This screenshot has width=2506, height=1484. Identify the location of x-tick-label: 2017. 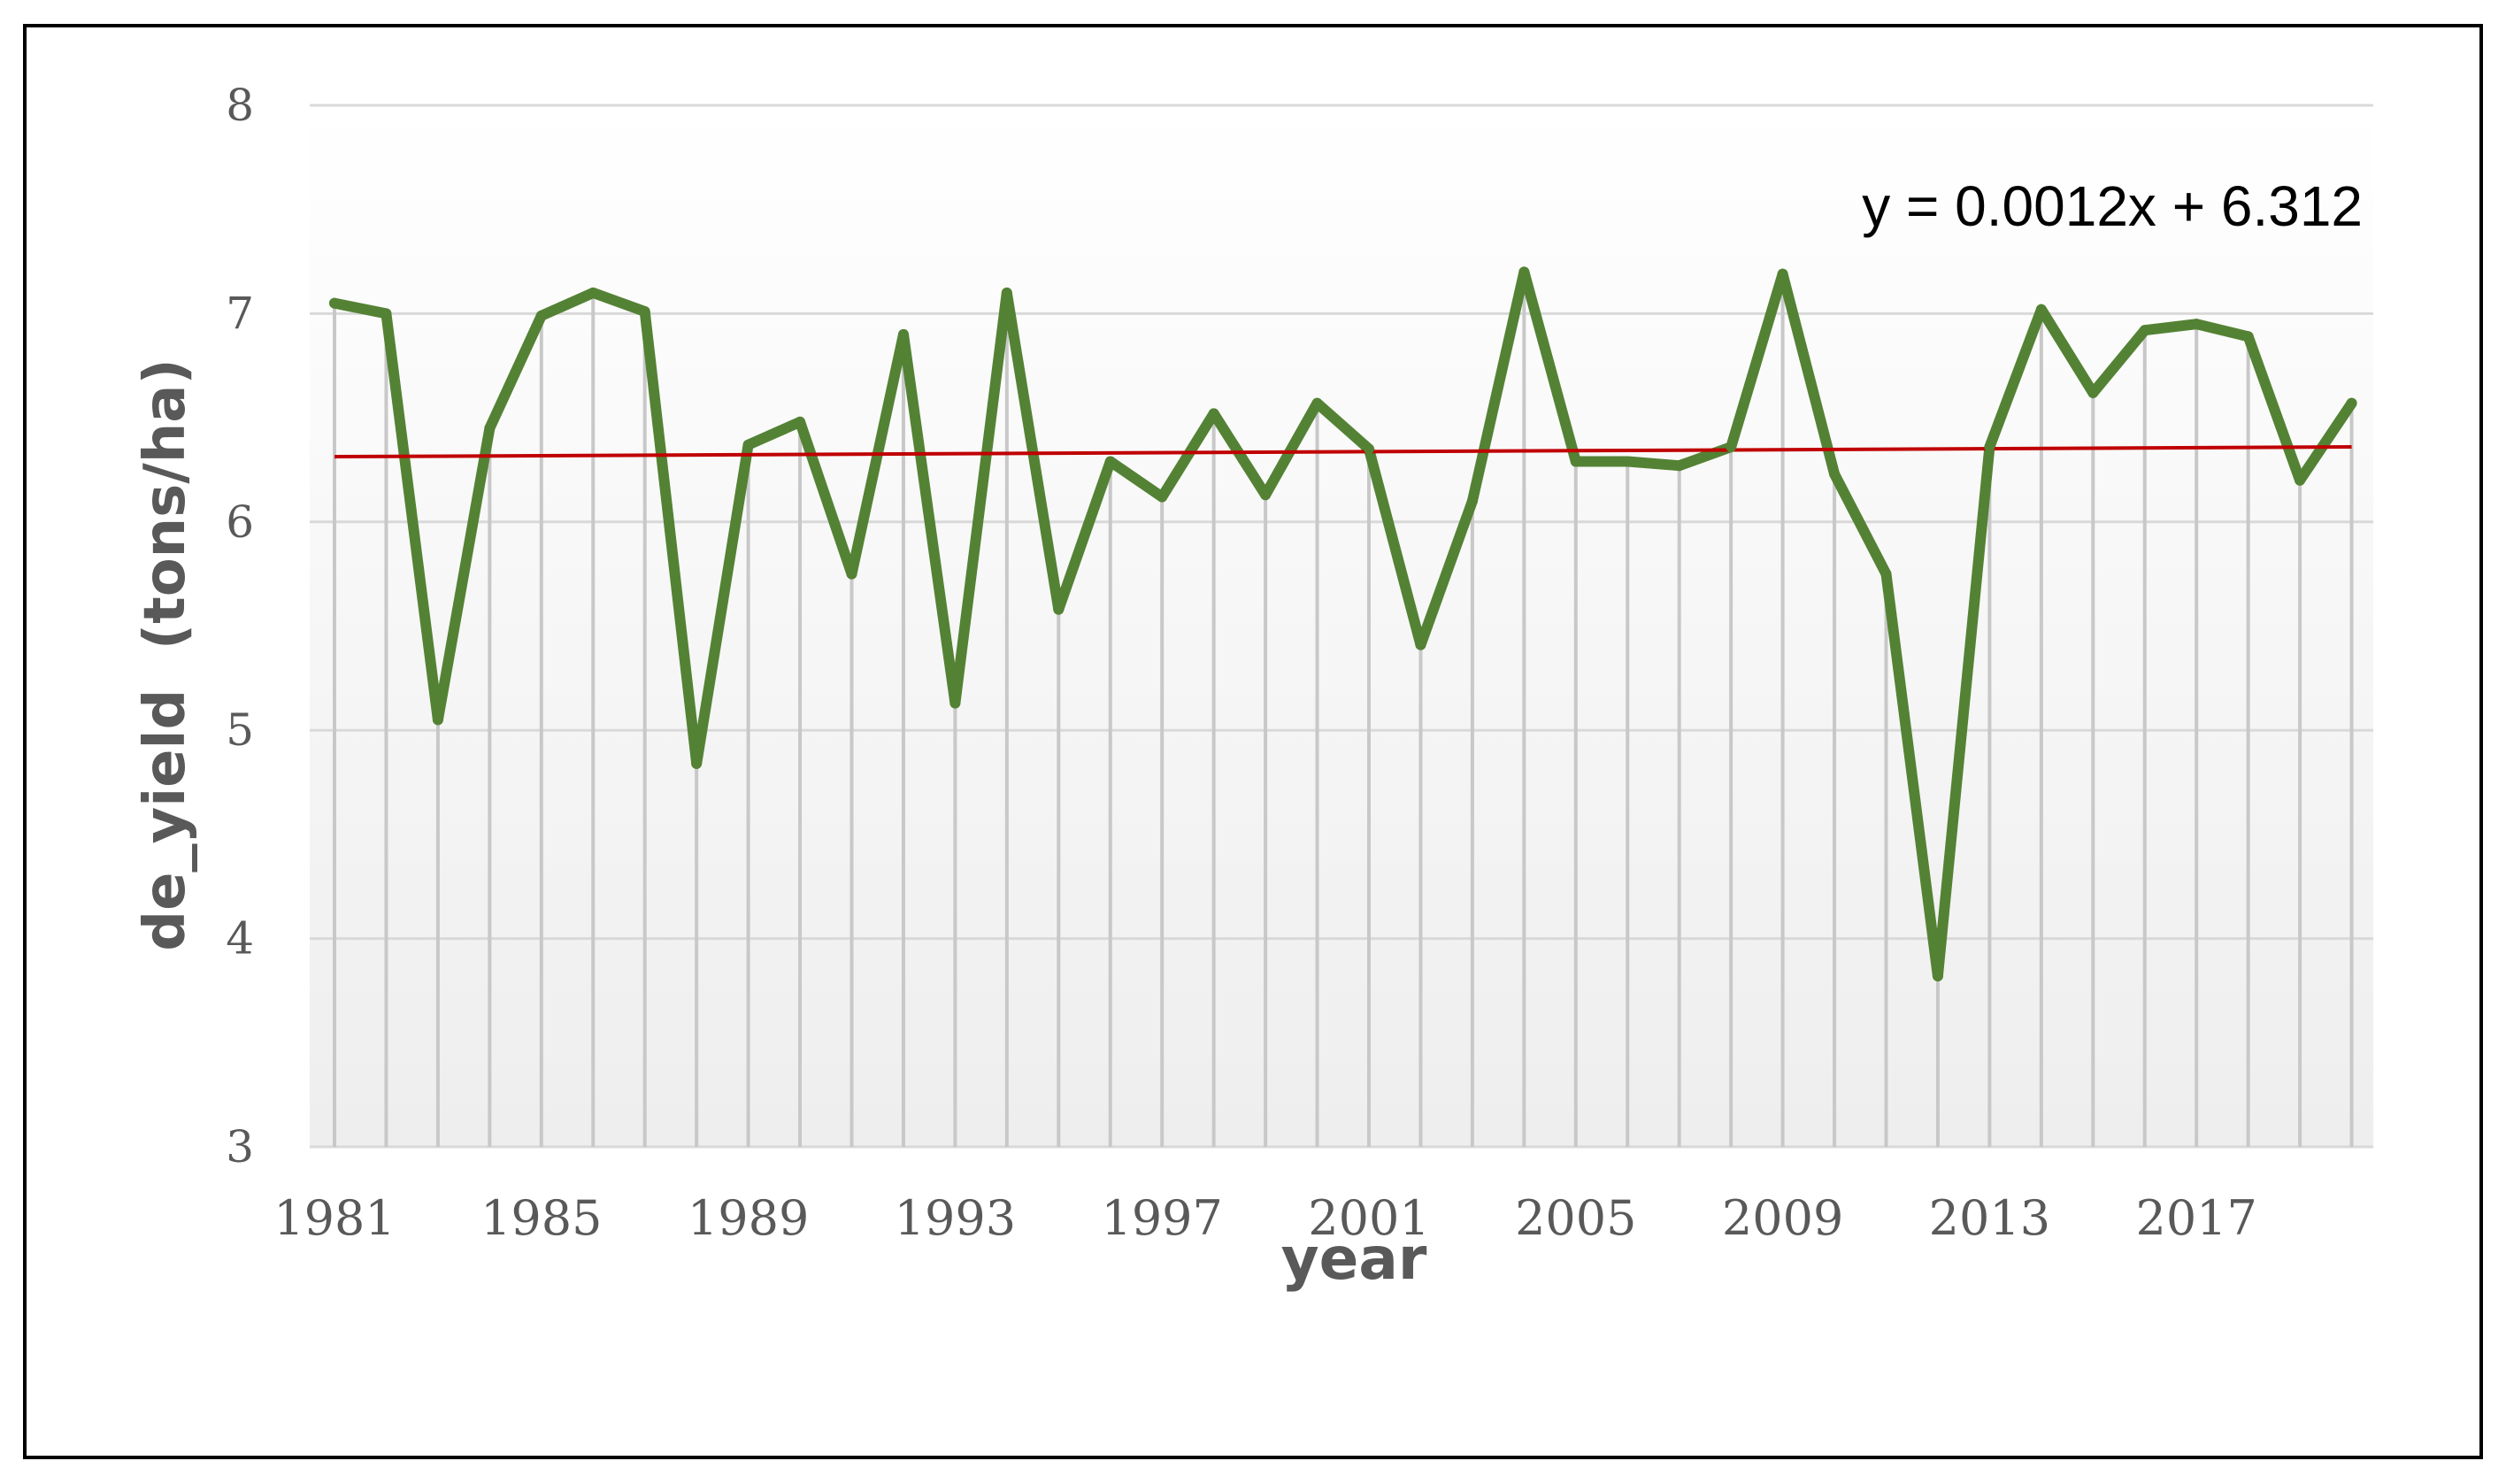
(2195, 1218).